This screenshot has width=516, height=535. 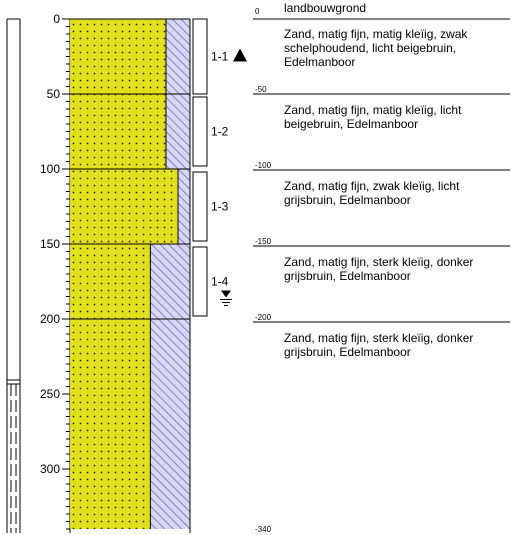 I want to click on depth-axis: 0 50 100 150 200 250 300, so click(x=55, y=272).